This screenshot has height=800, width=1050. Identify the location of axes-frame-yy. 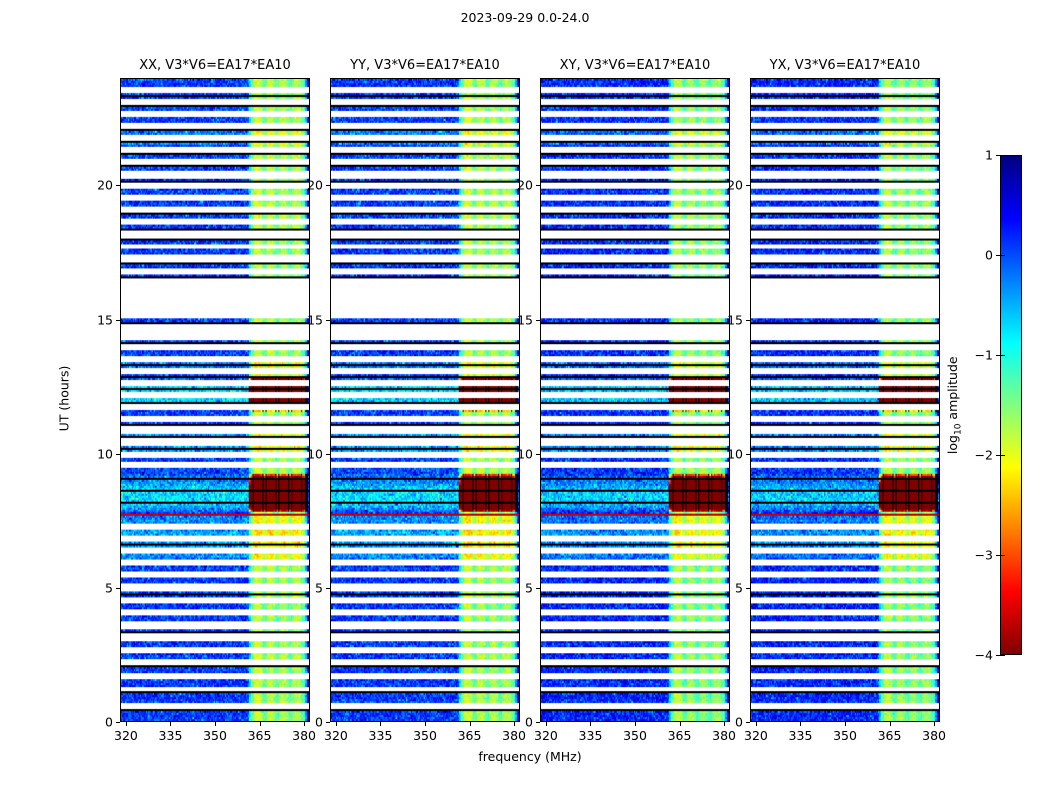
(425, 400).